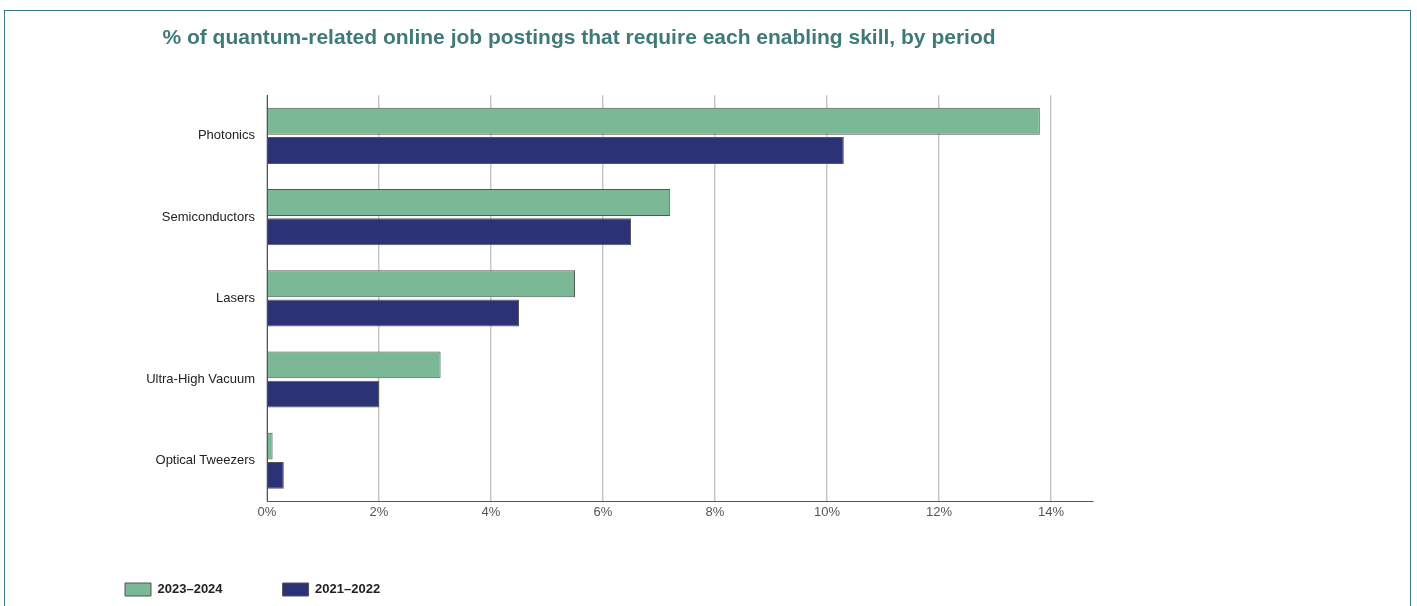  What do you see at coordinates (200, 379) in the screenshot?
I see `y-tick-label: Ultra-High Vacuum` at bounding box center [200, 379].